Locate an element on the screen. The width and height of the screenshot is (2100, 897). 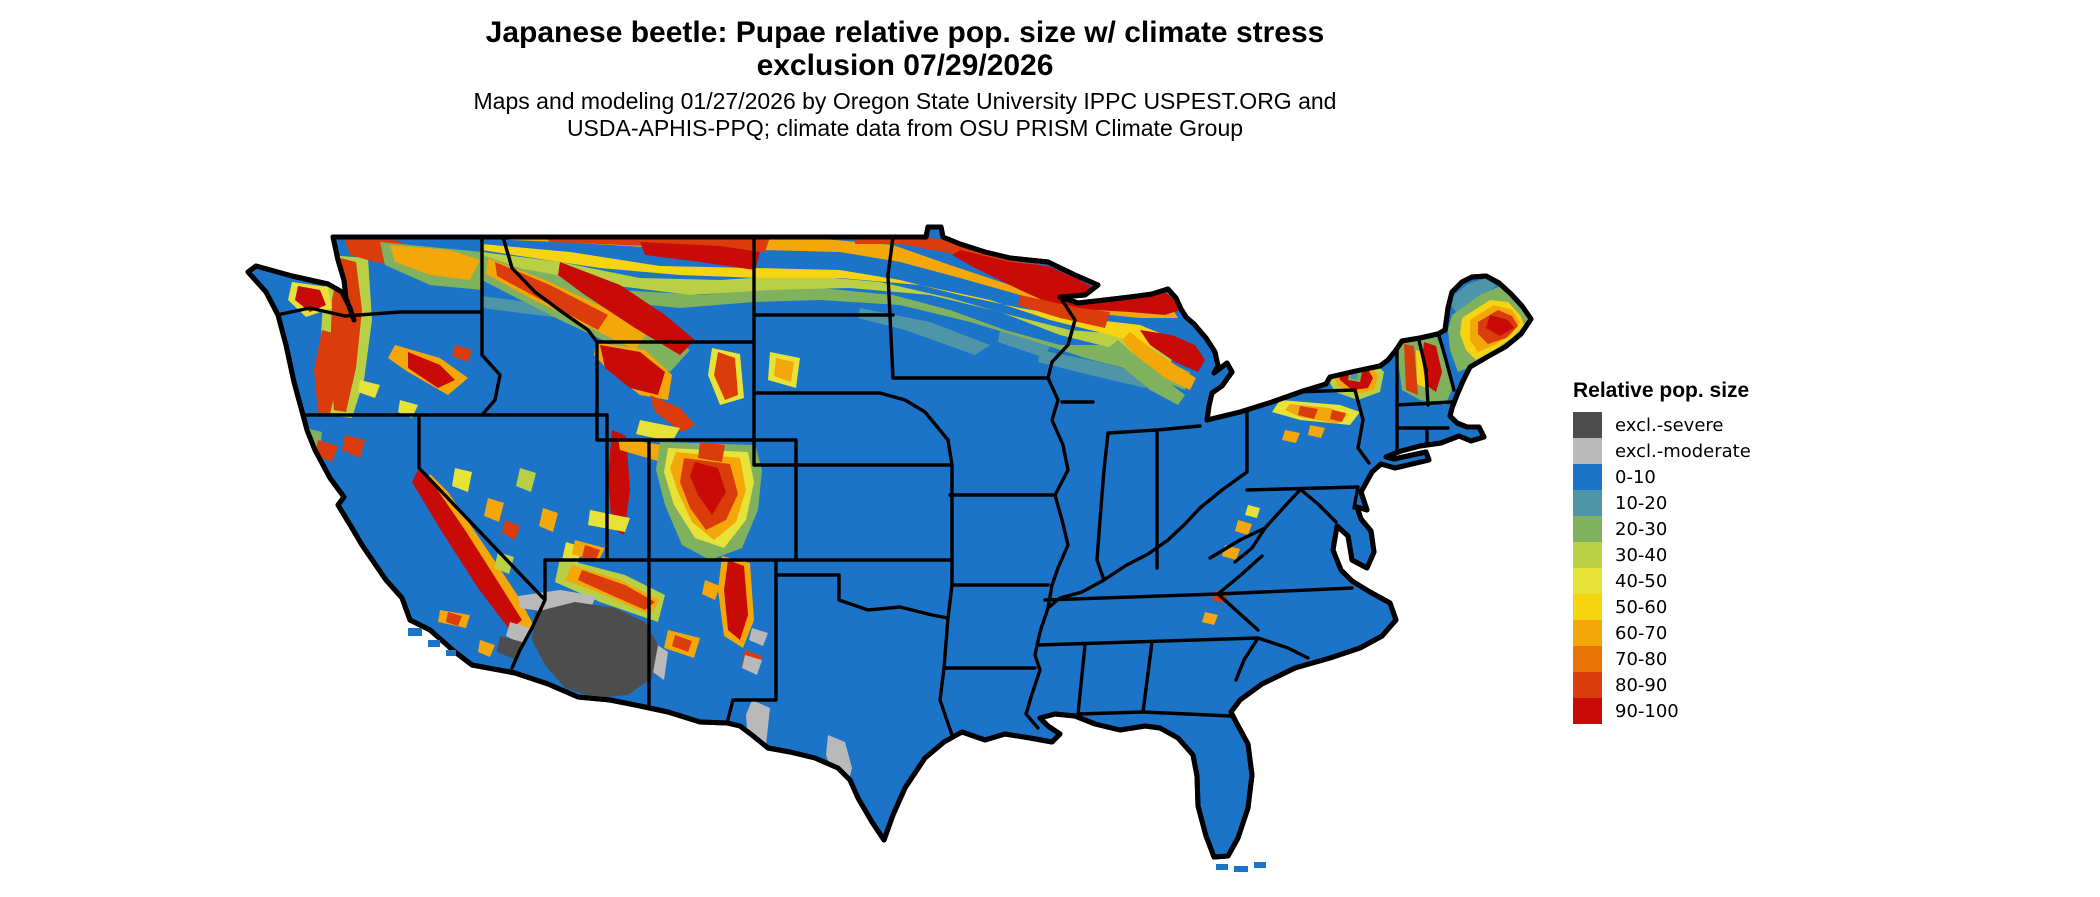
heat-wallowa-red is located at coordinates (462, 353).